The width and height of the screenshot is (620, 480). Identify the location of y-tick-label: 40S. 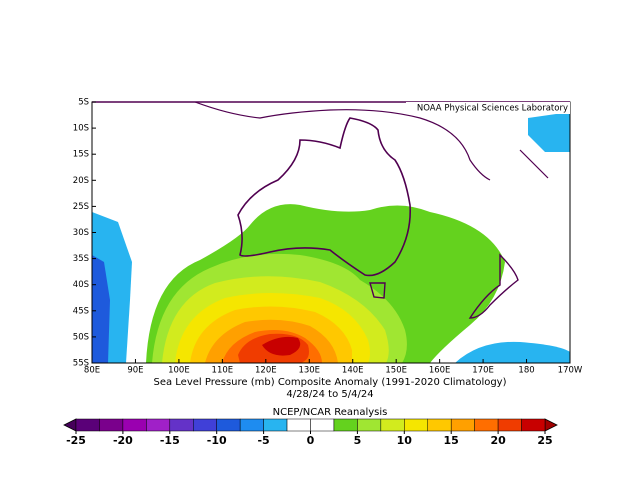
(81, 285).